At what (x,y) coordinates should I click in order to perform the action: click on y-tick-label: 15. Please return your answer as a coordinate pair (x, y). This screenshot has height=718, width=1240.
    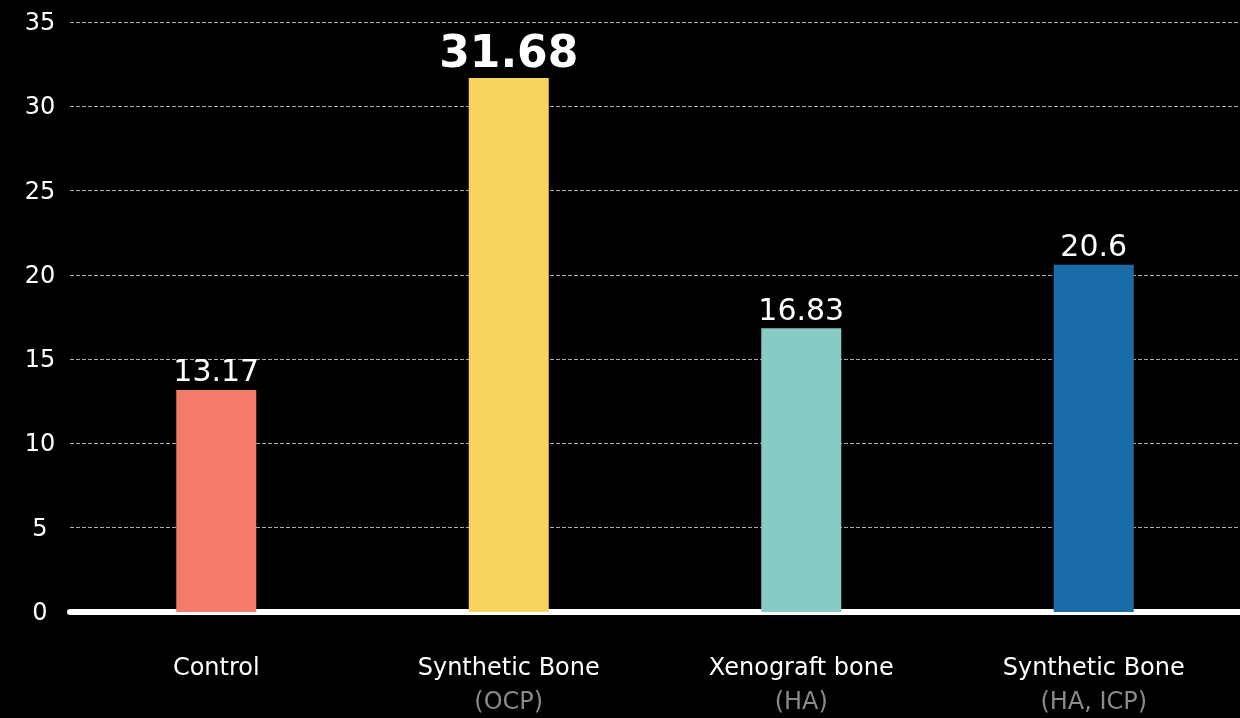
    Looking at the image, I should click on (40, 359).